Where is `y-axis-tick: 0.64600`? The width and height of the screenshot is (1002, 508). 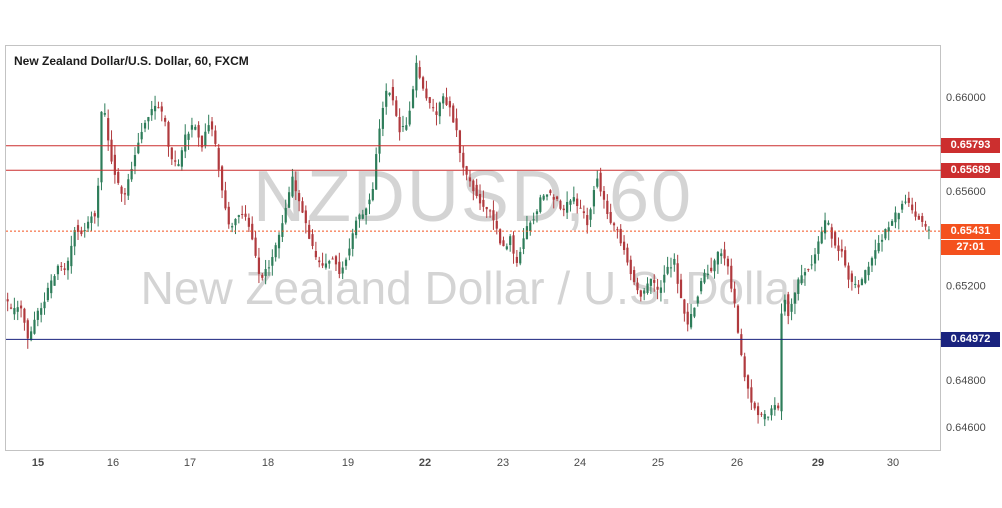 y-axis-tick: 0.64600 is located at coordinates (966, 428).